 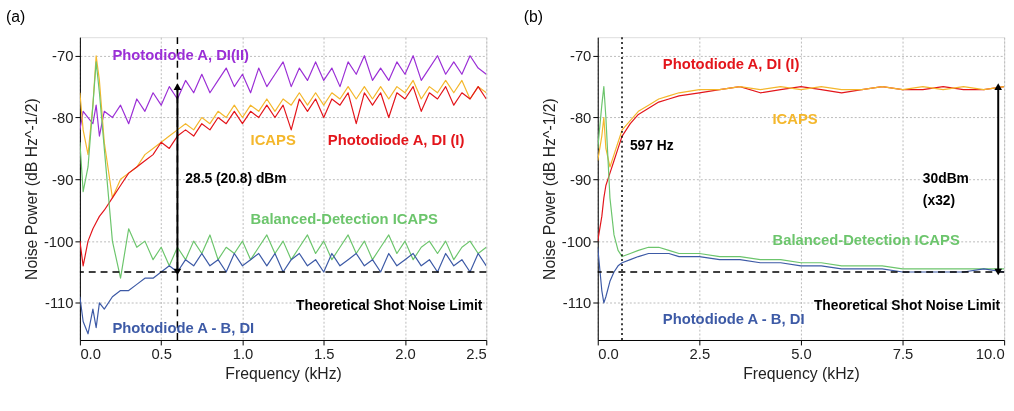 What do you see at coordinates (183, 327) in the screenshot?
I see `series-label: Photodiode A - B, DI` at bounding box center [183, 327].